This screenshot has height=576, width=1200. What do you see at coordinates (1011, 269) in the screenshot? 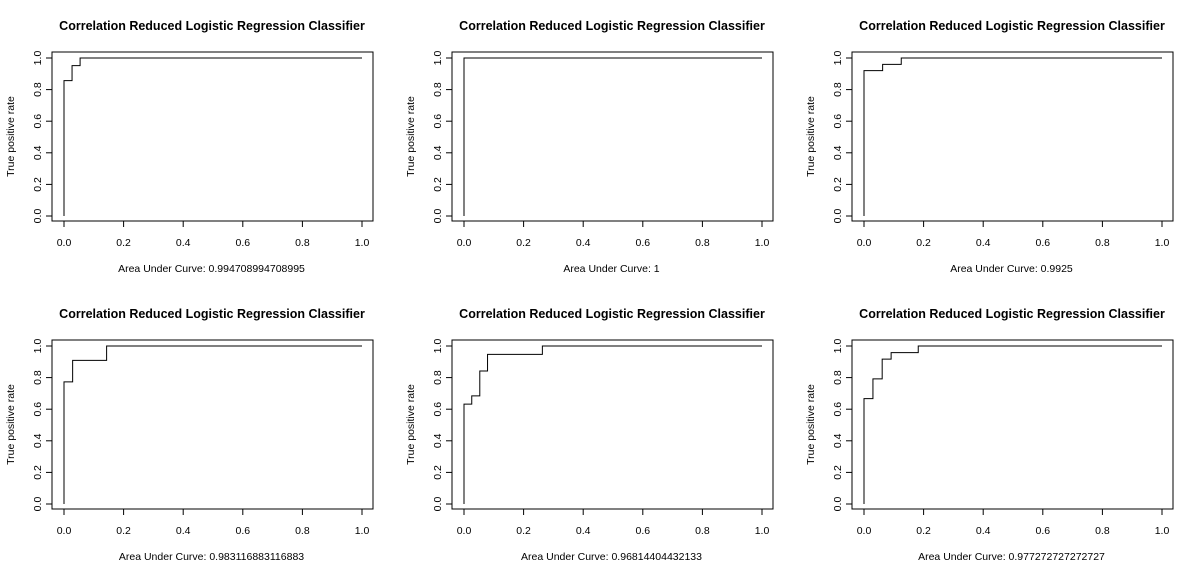
I see `x-axis-label: Area Under Curve: 0.9925` at bounding box center [1011, 269].